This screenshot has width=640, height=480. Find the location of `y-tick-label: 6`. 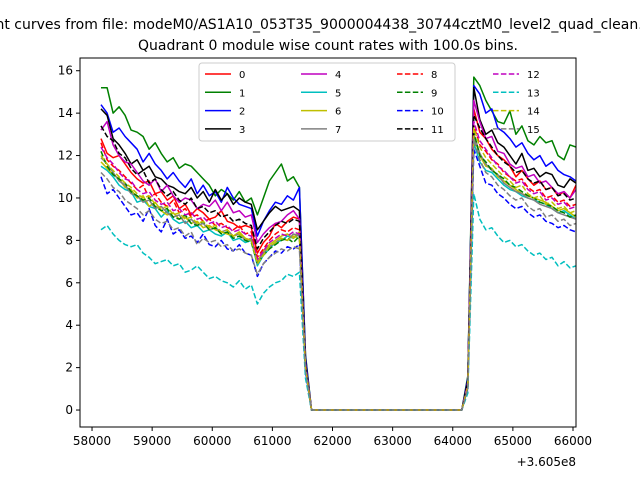

y-tick-label: 6 is located at coordinates (69, 283).